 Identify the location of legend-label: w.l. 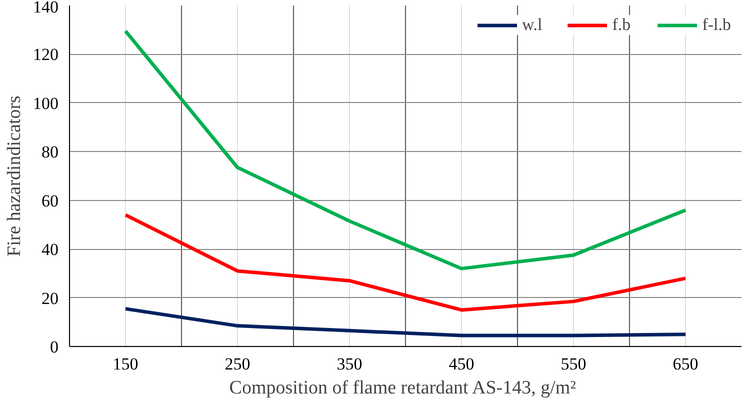
(532, 25).